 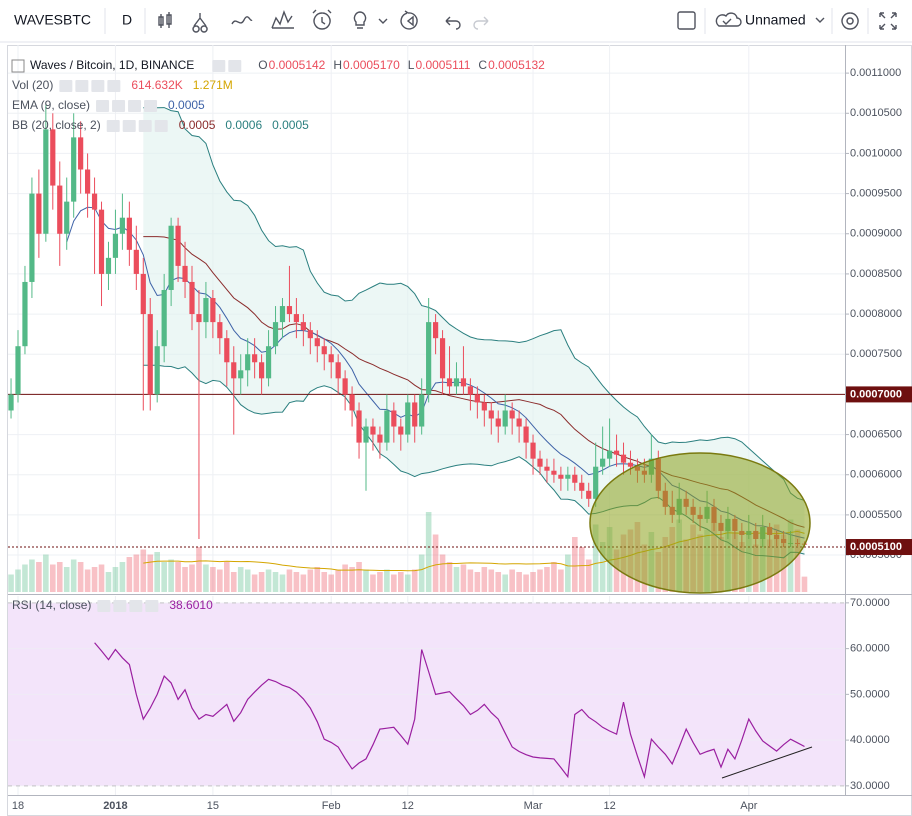 What do you see at coordinates (127, 20) in the screenshot?
I see `interval: D` at bounding box center [127, 20].